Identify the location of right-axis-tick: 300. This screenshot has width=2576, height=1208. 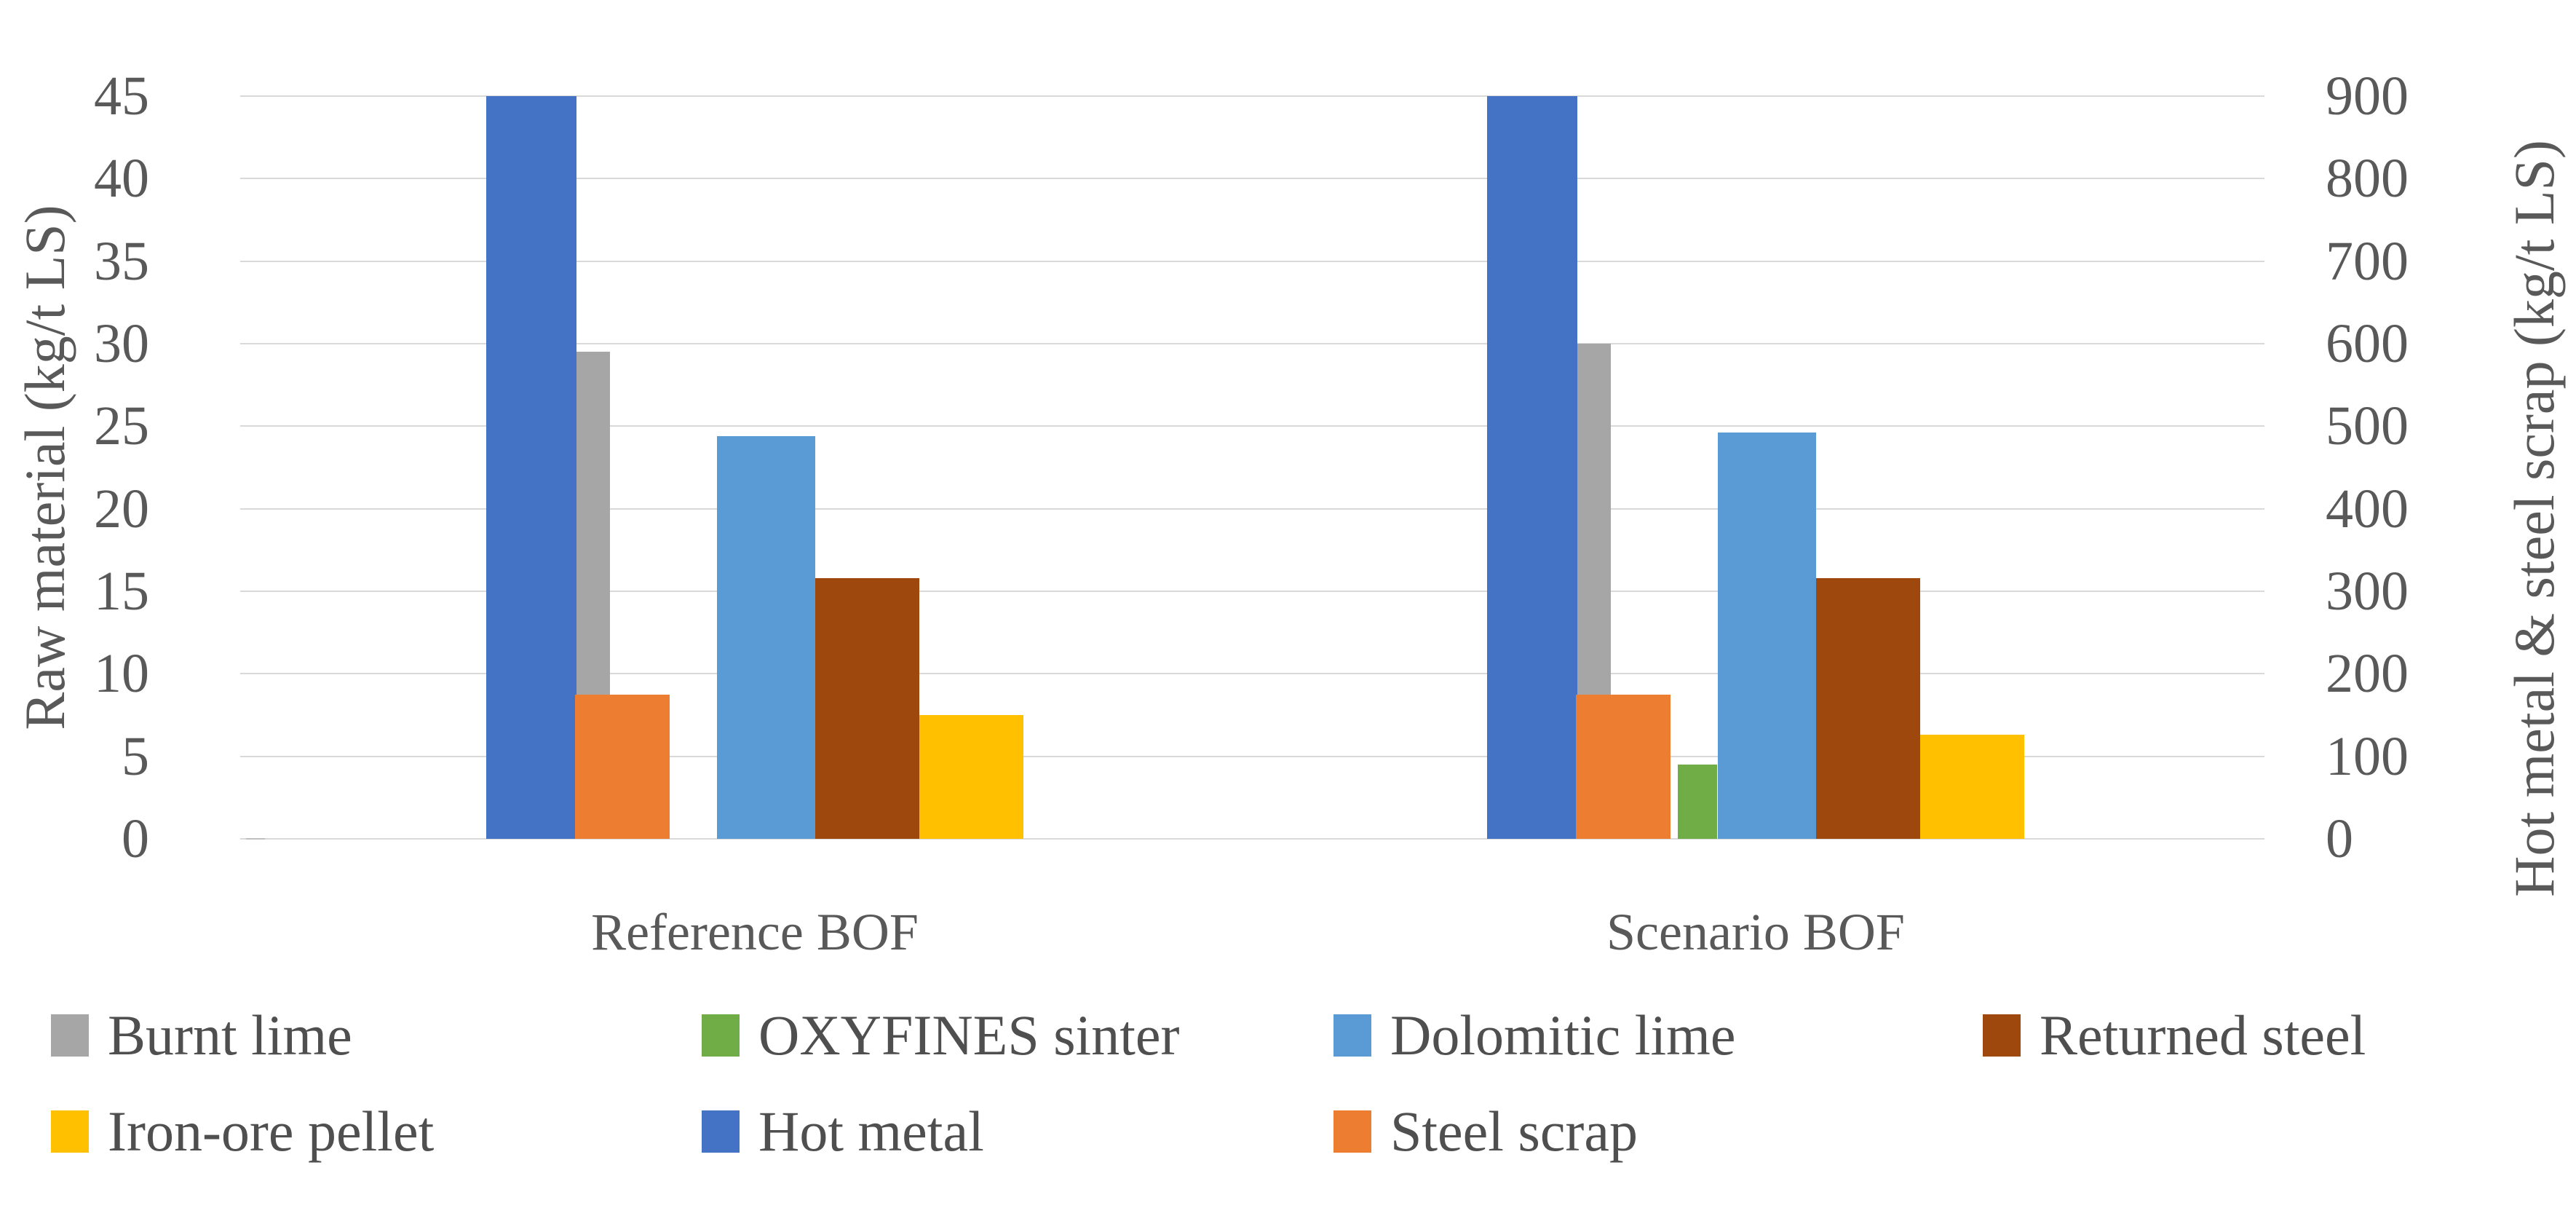
(2367, 592).